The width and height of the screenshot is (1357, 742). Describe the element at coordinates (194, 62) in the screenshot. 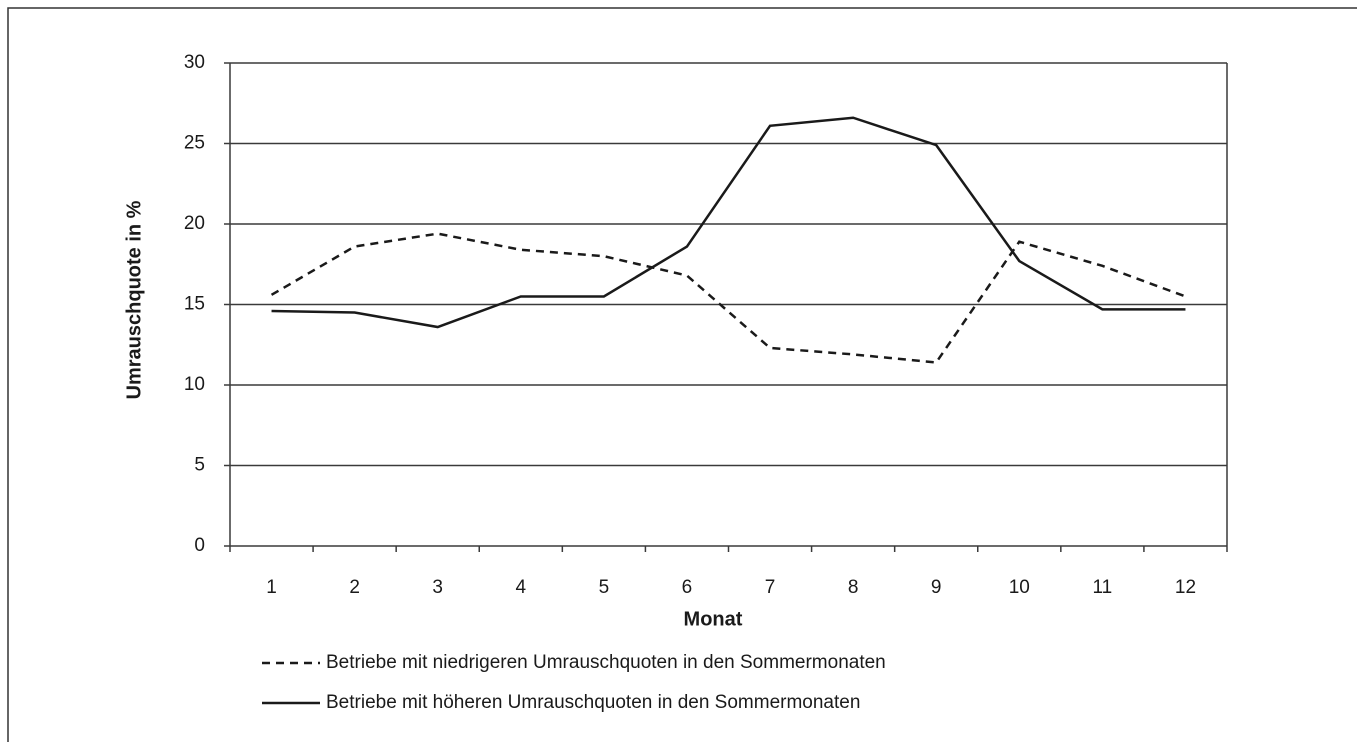

I see `y-tick-label: 30` at that location.